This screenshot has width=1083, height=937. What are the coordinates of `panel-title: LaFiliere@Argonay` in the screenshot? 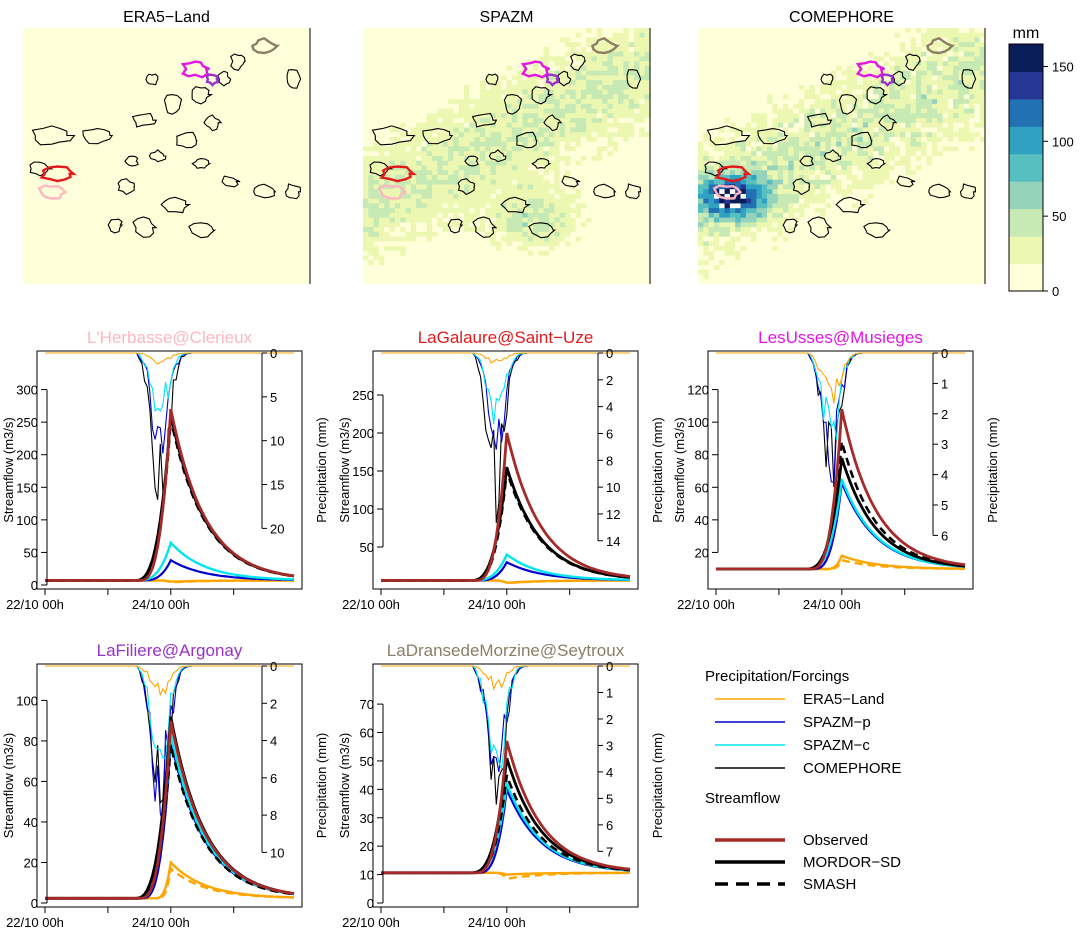 It's located at (170, 650).